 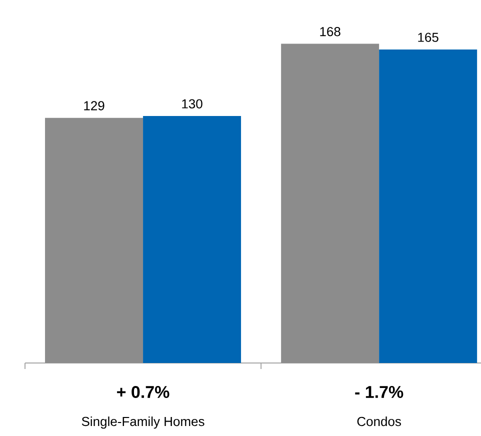 I want to click on data-label: 165, so click(x=428, y=37).